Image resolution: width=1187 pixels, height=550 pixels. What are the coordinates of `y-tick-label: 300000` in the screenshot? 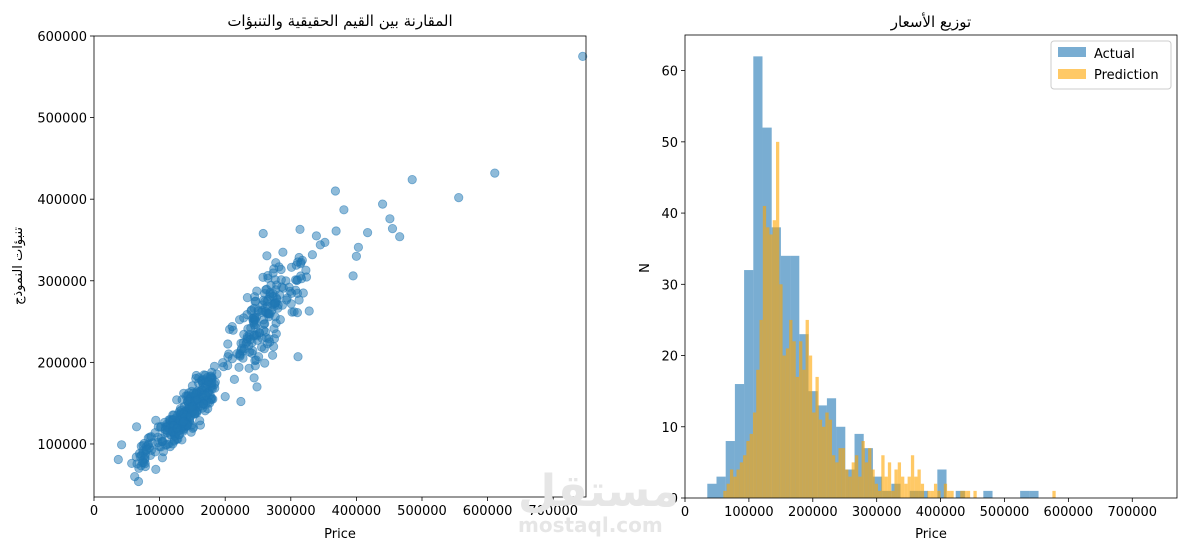 It's located at (62, 282).